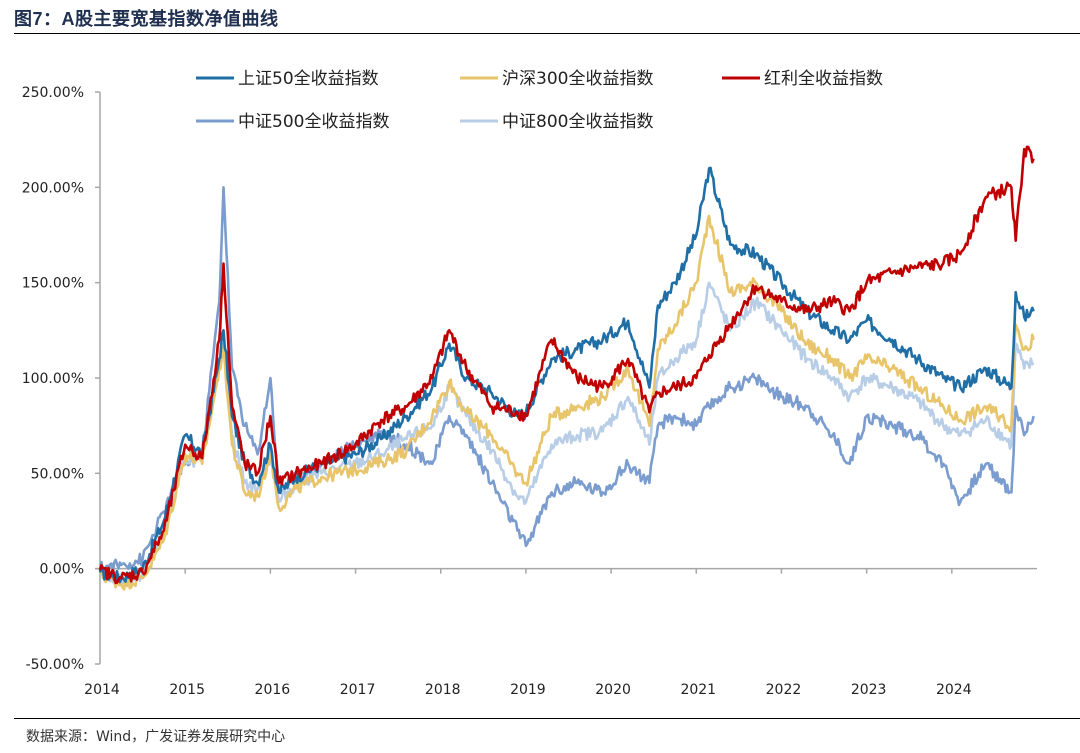  Describe the element at coordinates (577, 79) in the screenshot. I see `legend-label: 沪深300全收益指数` at that location.